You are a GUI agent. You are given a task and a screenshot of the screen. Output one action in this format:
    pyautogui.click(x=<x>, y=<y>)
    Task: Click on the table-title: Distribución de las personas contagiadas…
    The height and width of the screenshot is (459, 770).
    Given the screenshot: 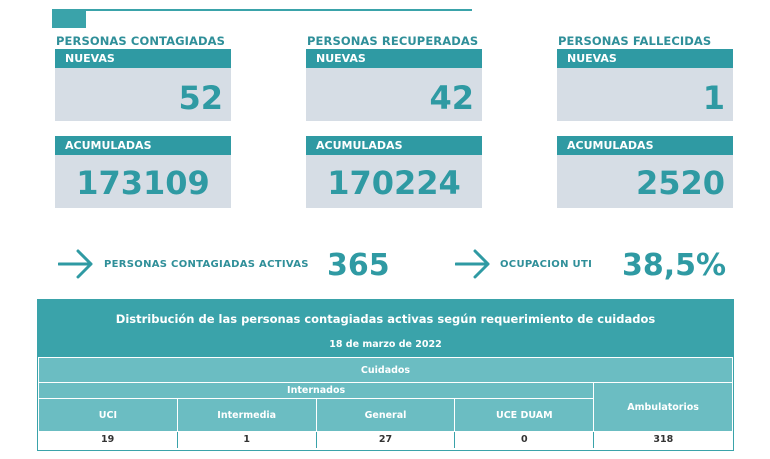 What is the action you would take?
    pyautogui.click(x=385, y=319)
    